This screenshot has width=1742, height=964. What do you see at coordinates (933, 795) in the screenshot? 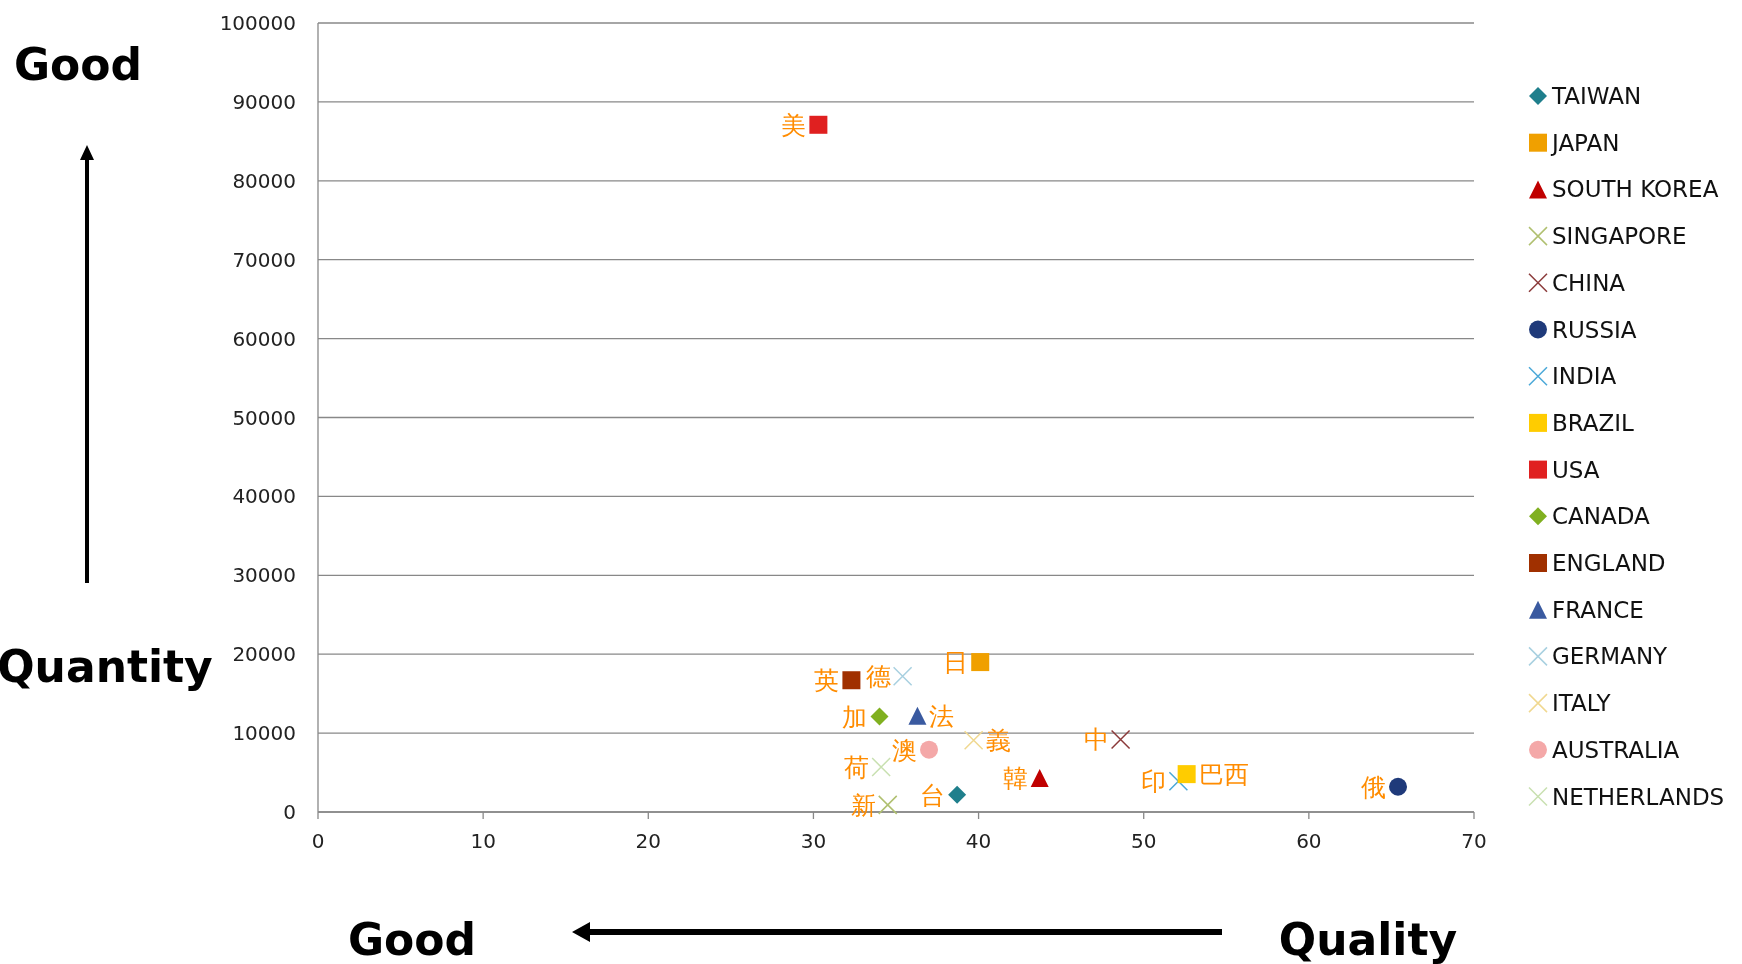
I see `annotation: 台` at bounding box center [933, 795].